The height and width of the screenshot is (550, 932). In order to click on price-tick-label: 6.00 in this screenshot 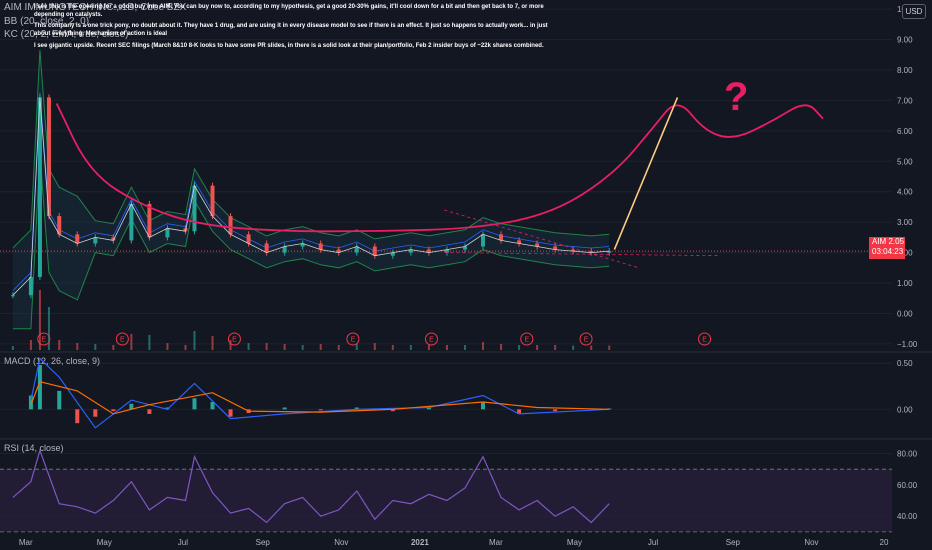, I will do `click(905, 131)`.